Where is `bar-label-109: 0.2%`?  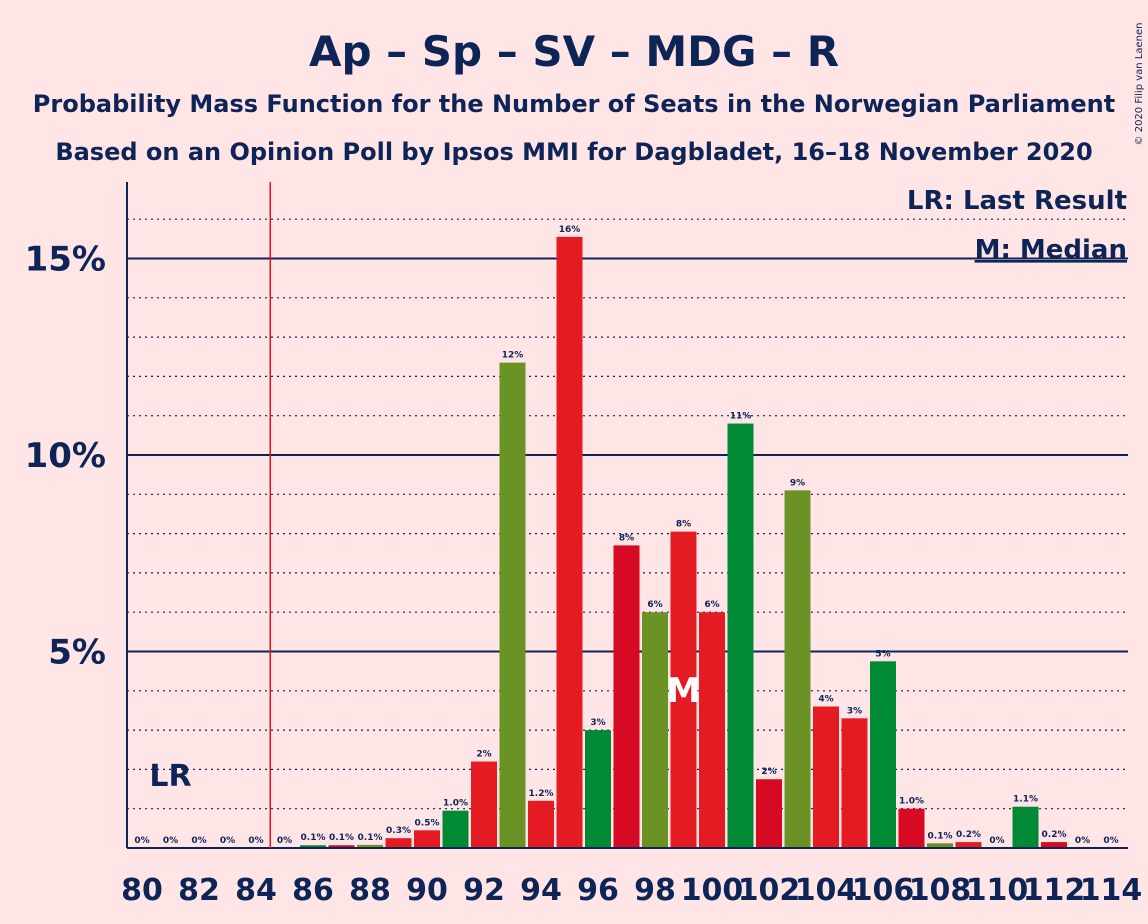 bar-label-109: 0.2% is located at coordinates (968, 835).